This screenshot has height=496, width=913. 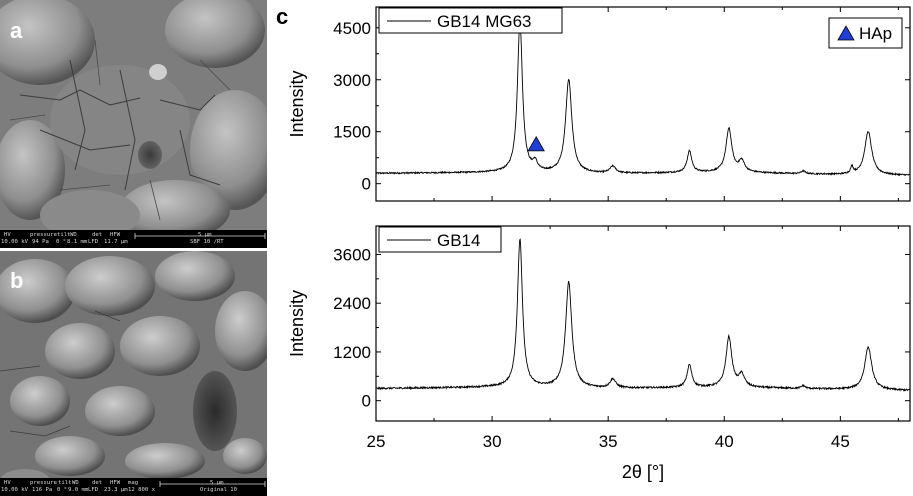 What do you see at coordinates (133, 483) in the screenshot?
I see `info-mag-label: mag` at bounding box center [133, 483].